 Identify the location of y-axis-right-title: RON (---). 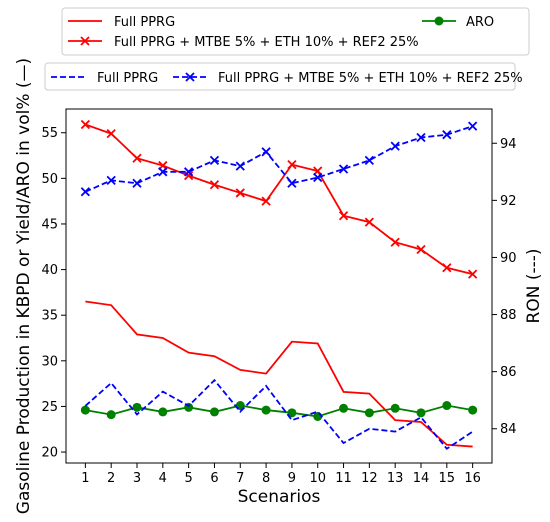
(534, 286).